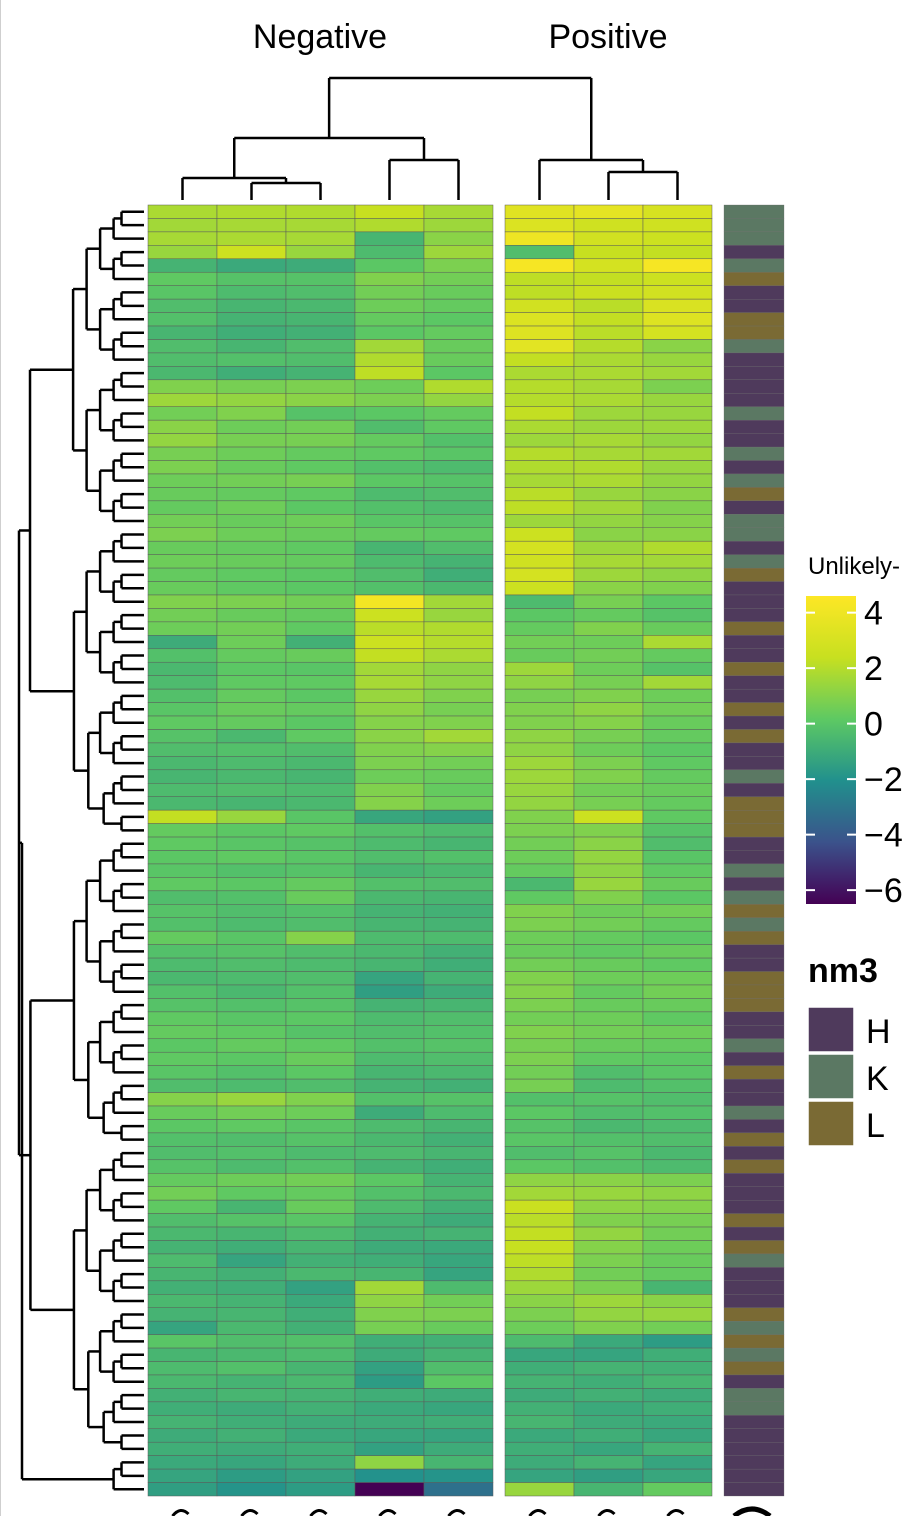 This screenshot has width=916, height=1516. I want to click on colorbar-gradient-bar, so click(831, 750).